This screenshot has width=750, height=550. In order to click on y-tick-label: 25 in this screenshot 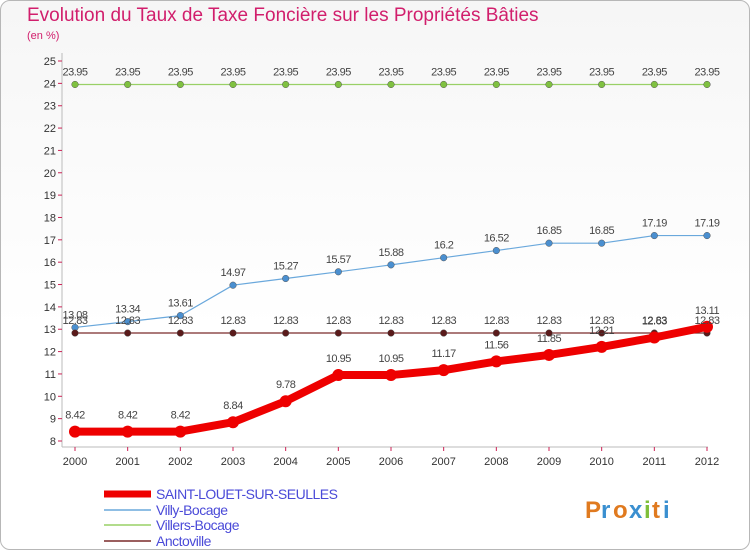, I will do `click(50, 62)`.